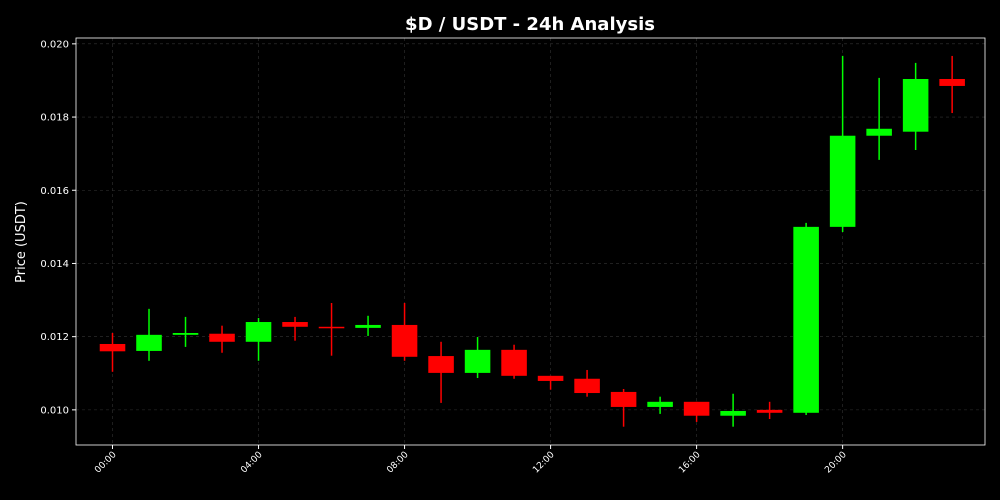 Image resolution: width=1000 pixels, height=500 pixels. What do you see at coordinates (54, 337) in the screenshot?
I see `y-tick-label: 0.012` at bounding box center [54, 337].